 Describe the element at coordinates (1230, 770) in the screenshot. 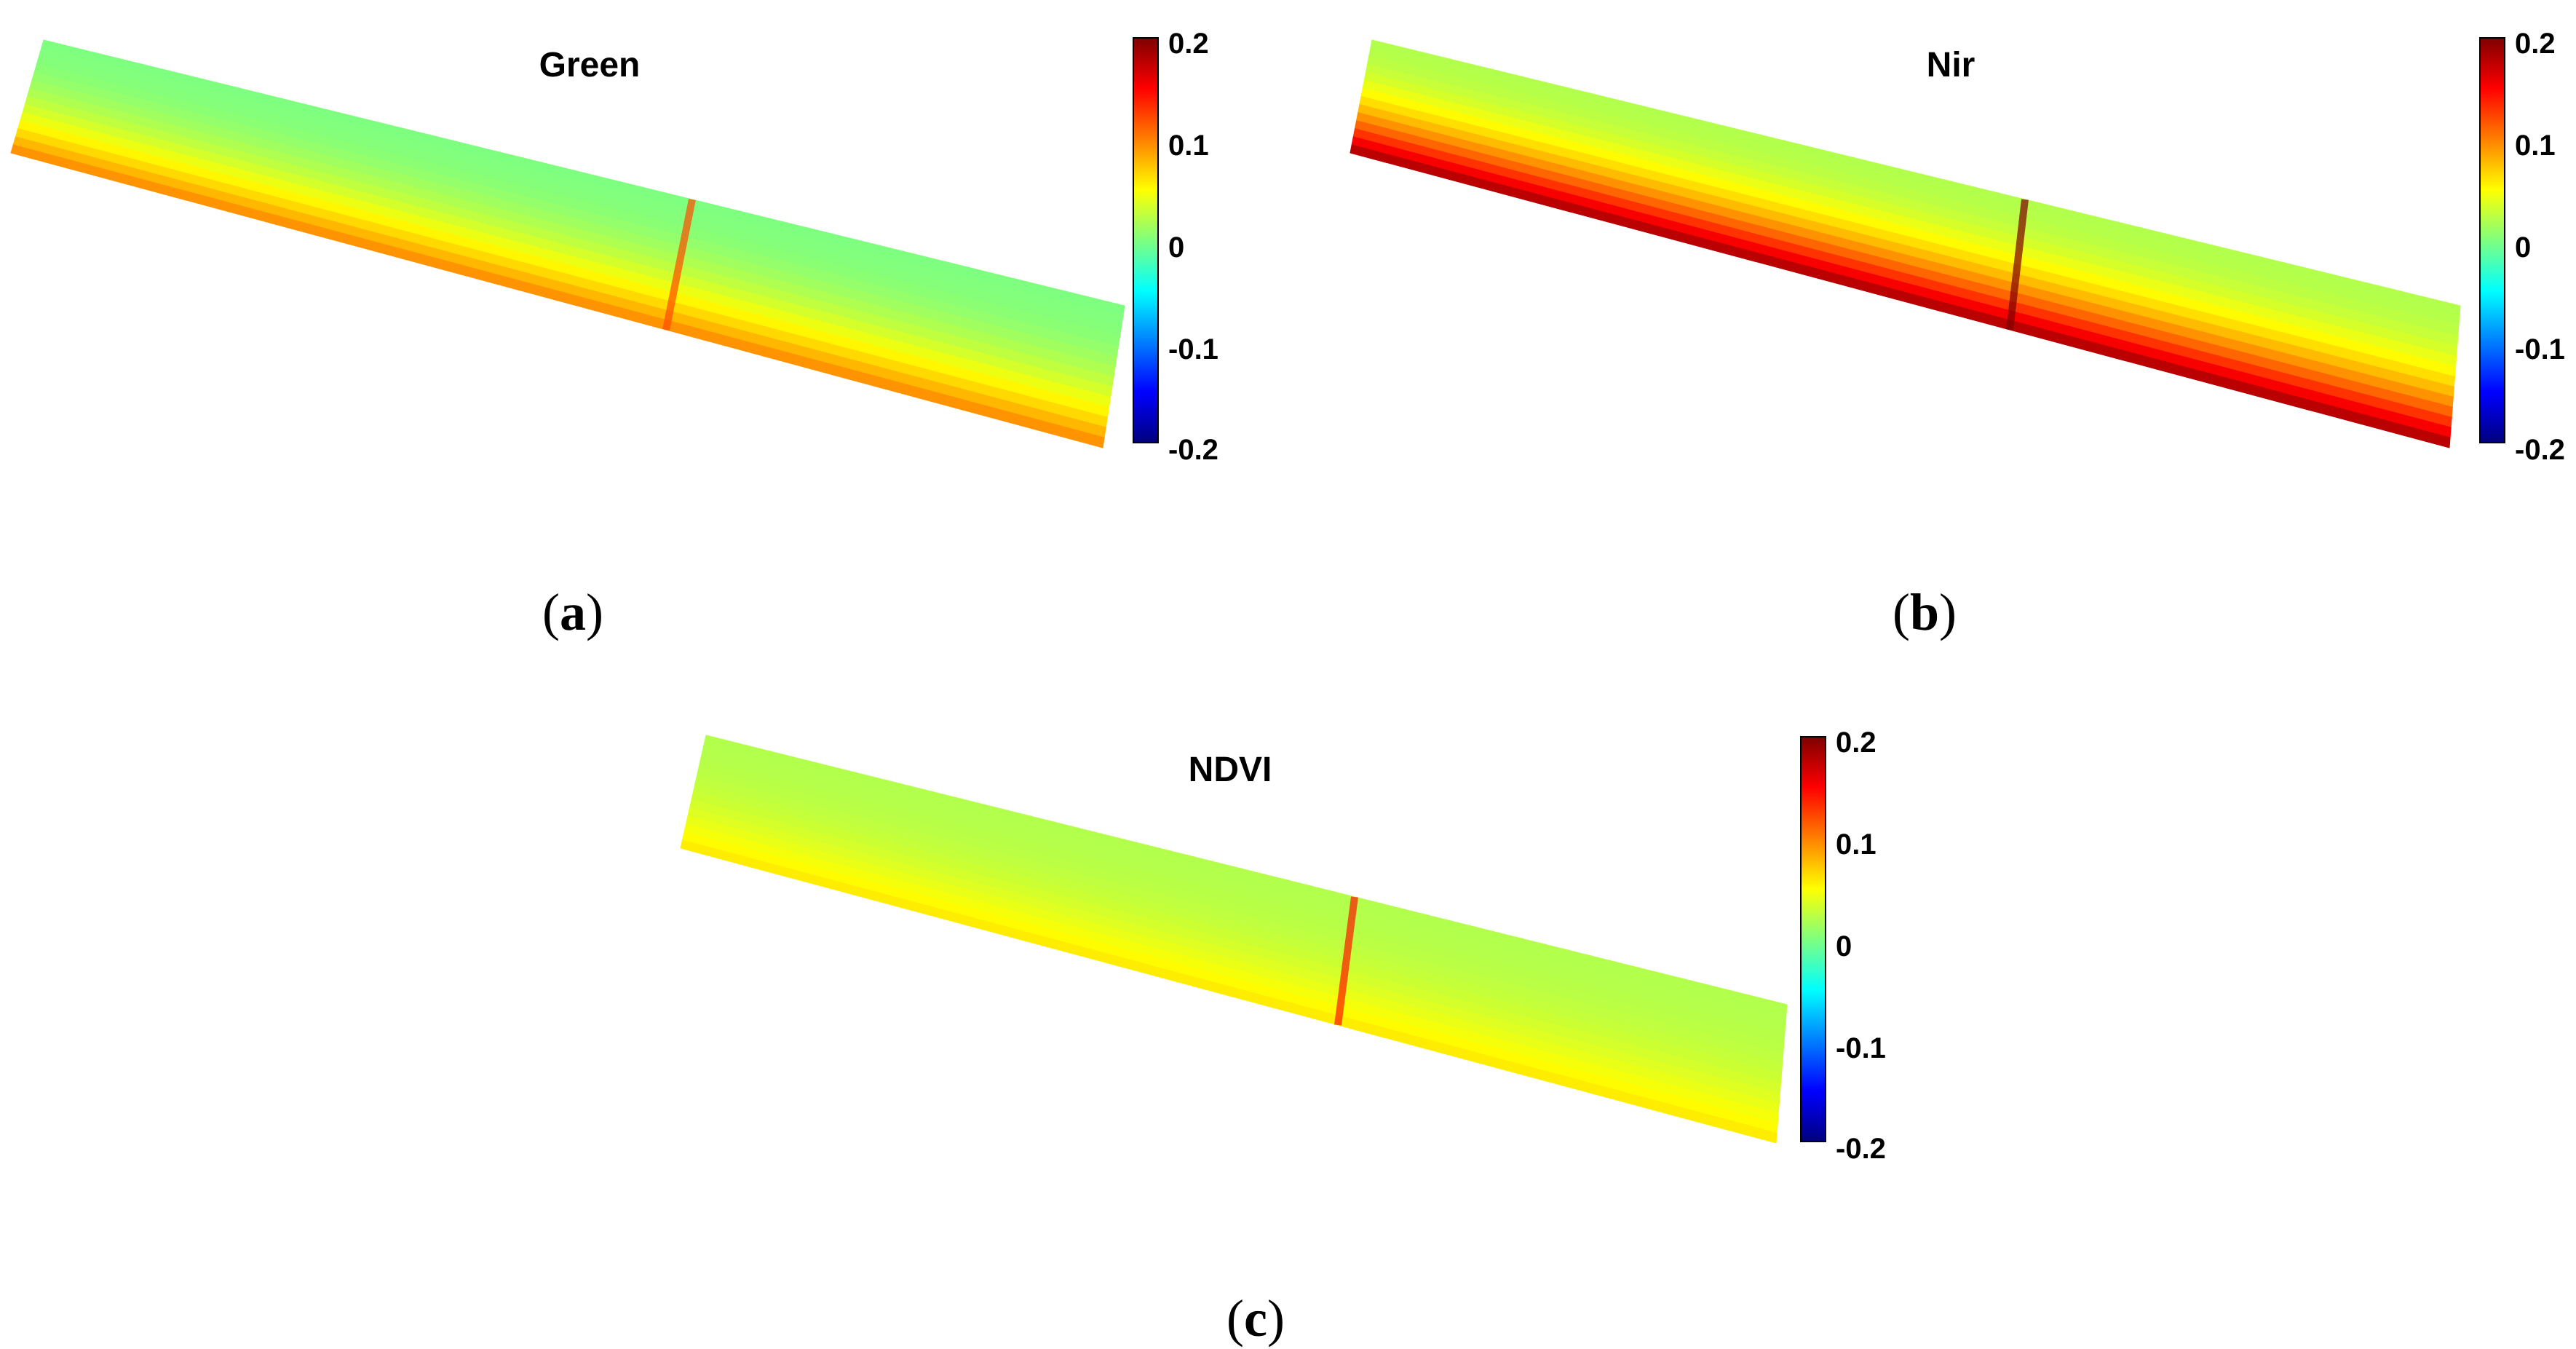

I see `chart-title-ndvi: NDVI` at that location.